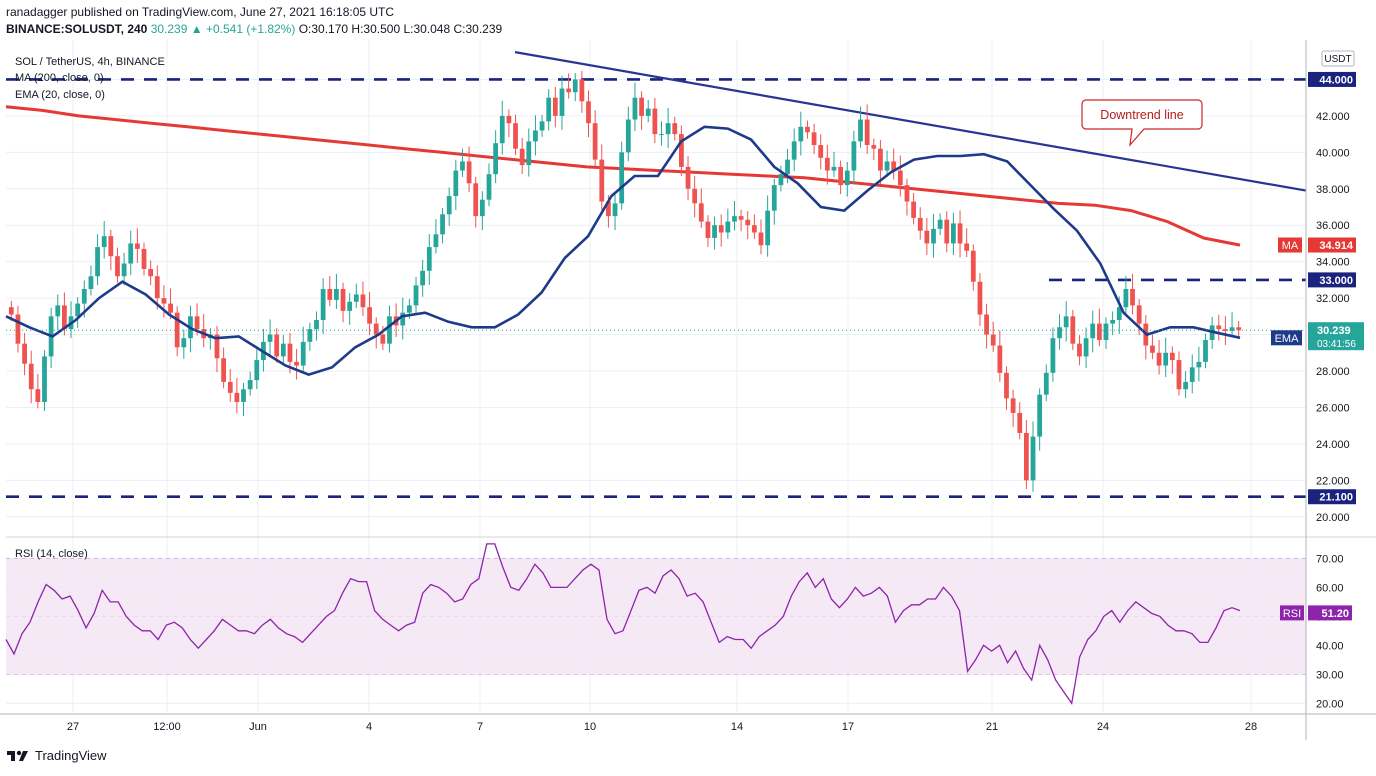 Image resolution: width=1376 pixels, height=776 pixels. Describe the element at coordinates (71, 755) in the screenshot. I see `brand-name: TradingView` at that location.